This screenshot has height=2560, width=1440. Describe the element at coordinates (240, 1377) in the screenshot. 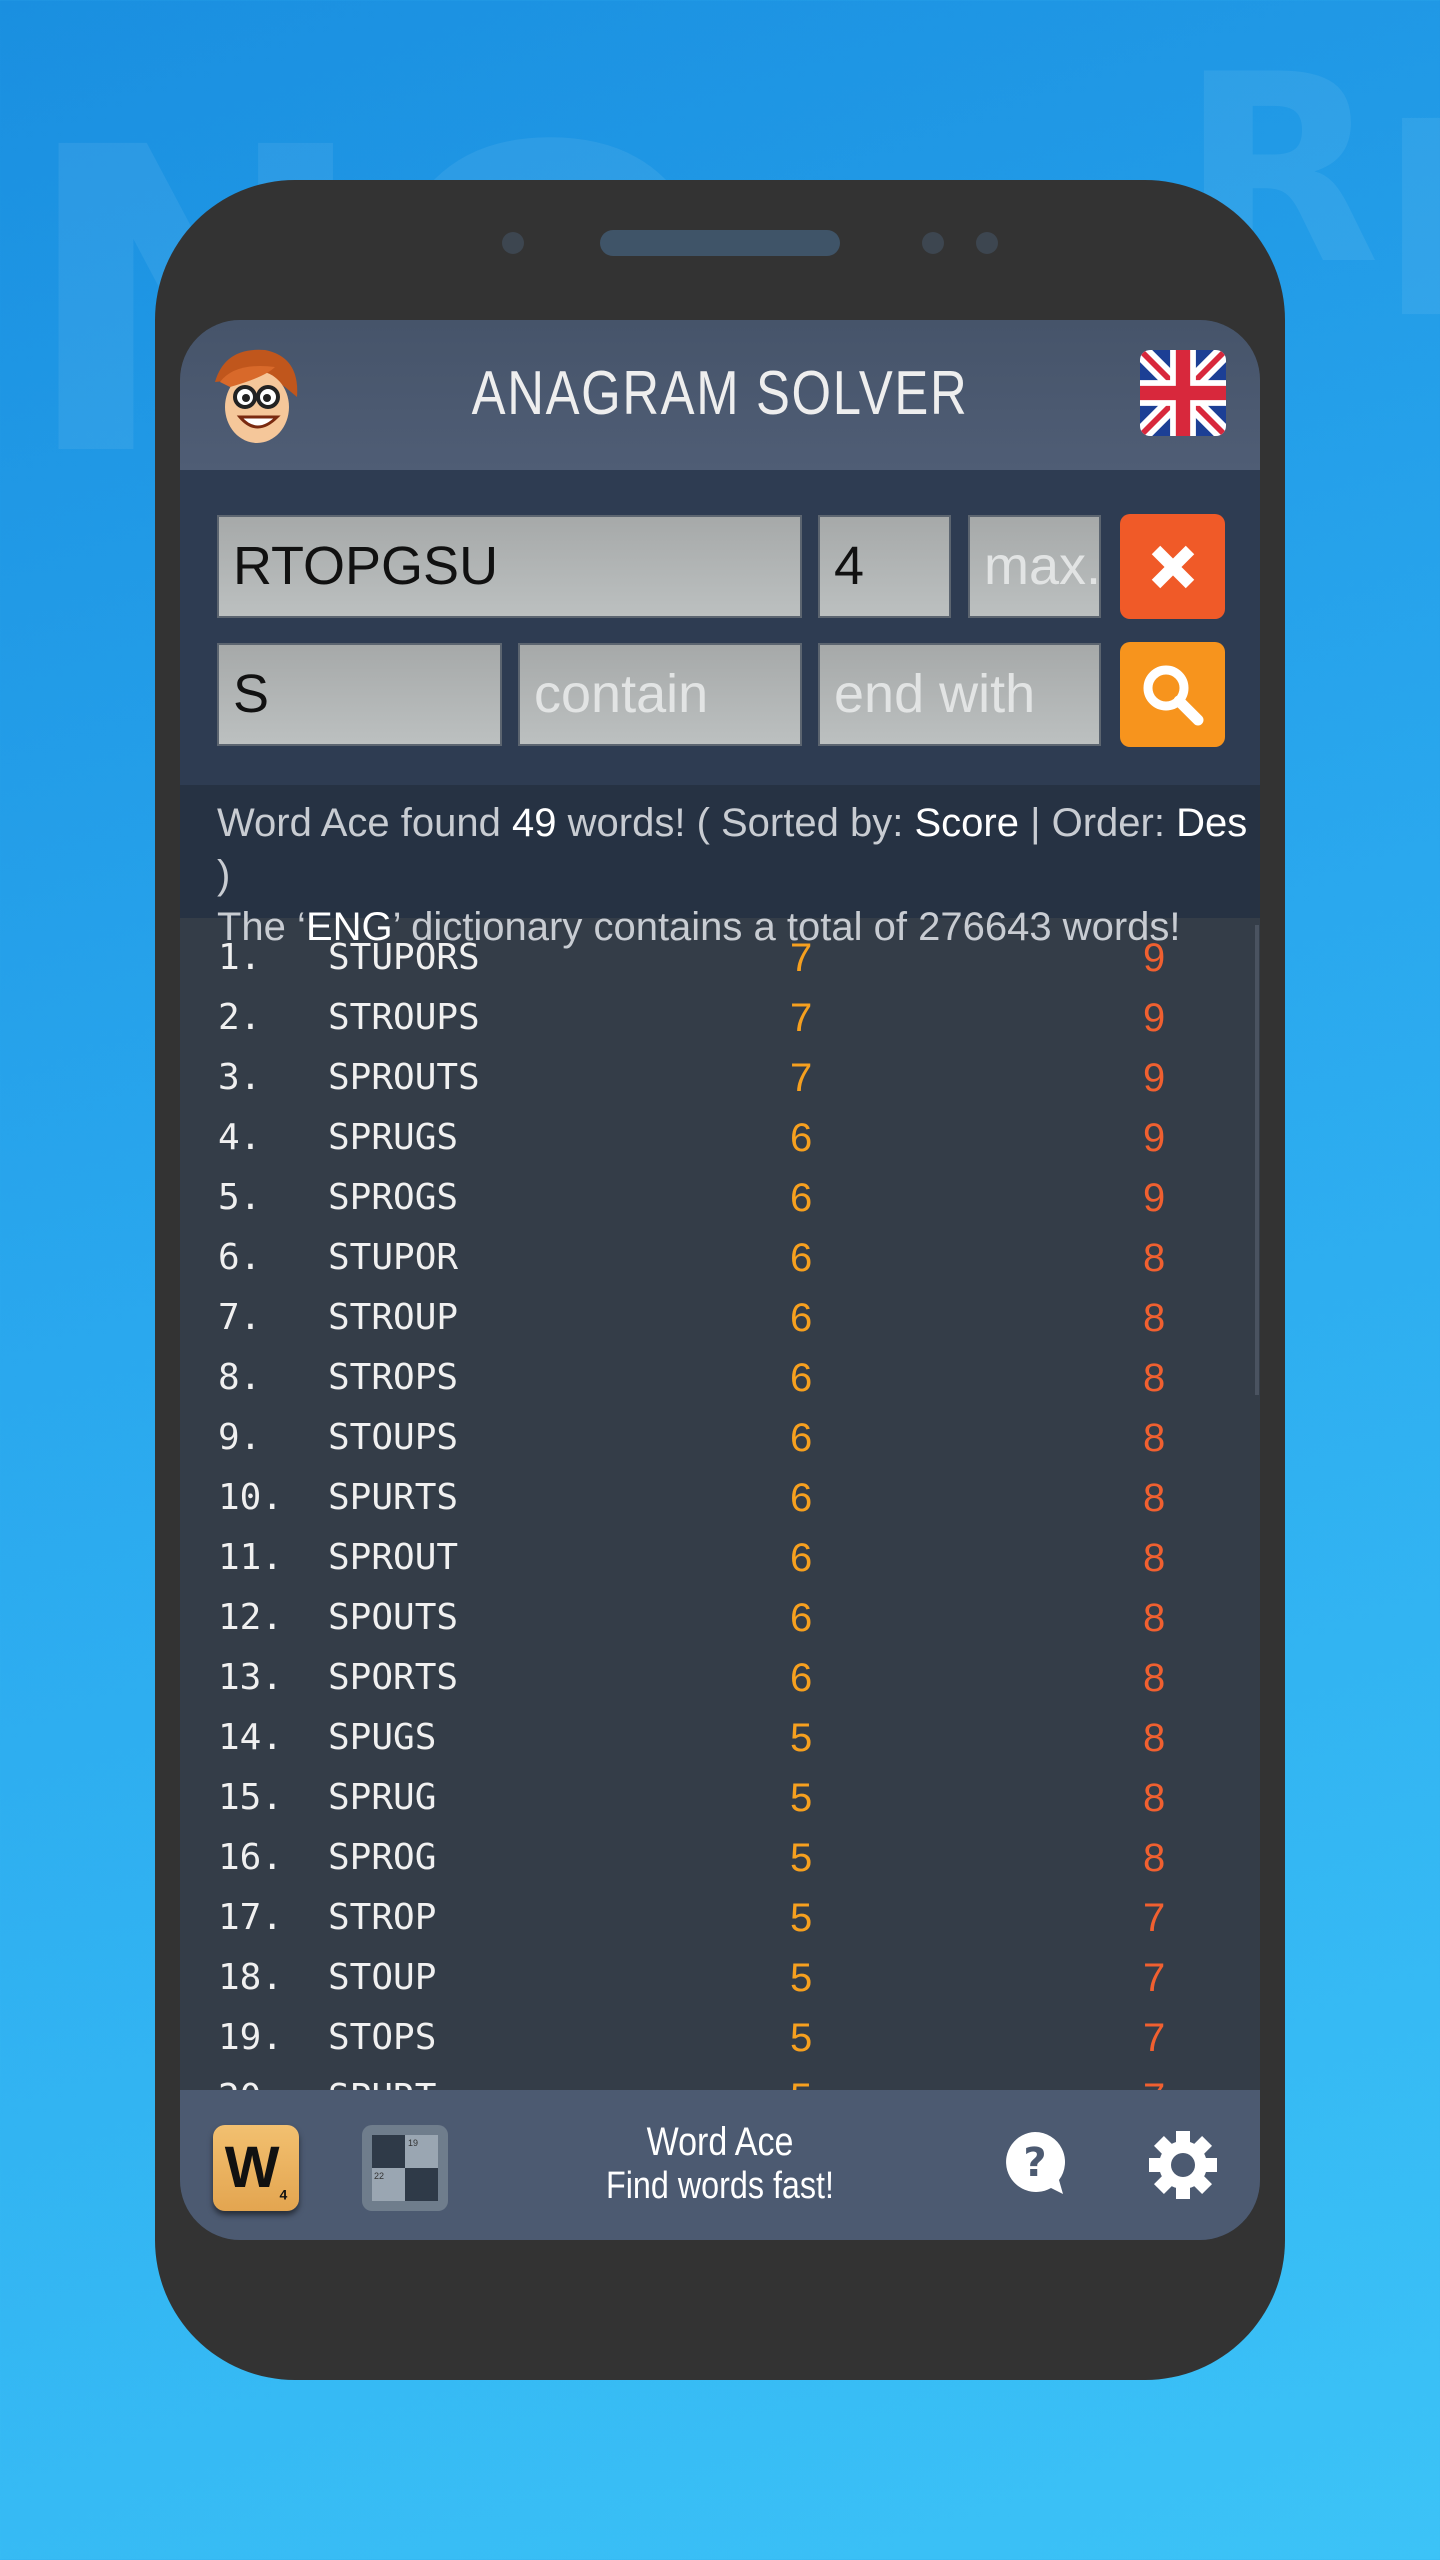

I see `result-rank: 8.` at that location.